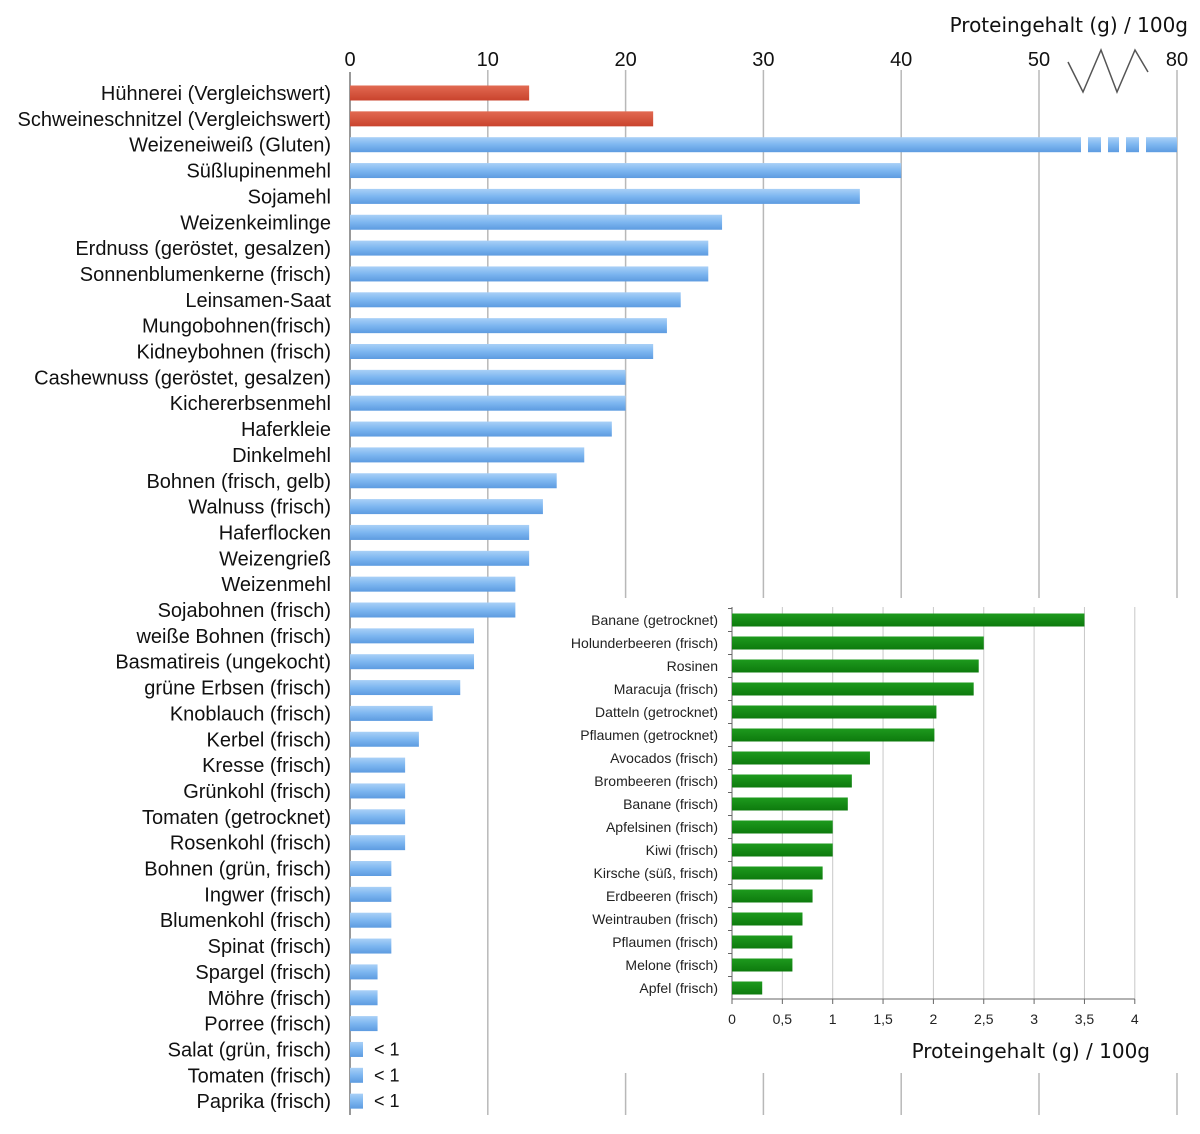 This screenshot has width=1200, height=1134. I want to click on main-x-tick-label: 20, so click(625, 60).